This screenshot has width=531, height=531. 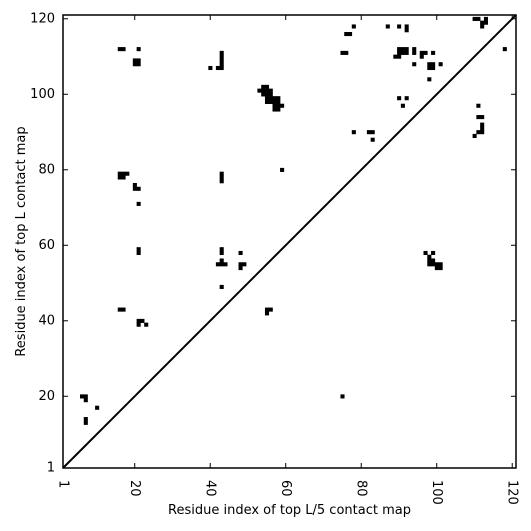 I want to click on x-axis-label: Residue index of top L/5 contact map, so click(x=289, y=510).